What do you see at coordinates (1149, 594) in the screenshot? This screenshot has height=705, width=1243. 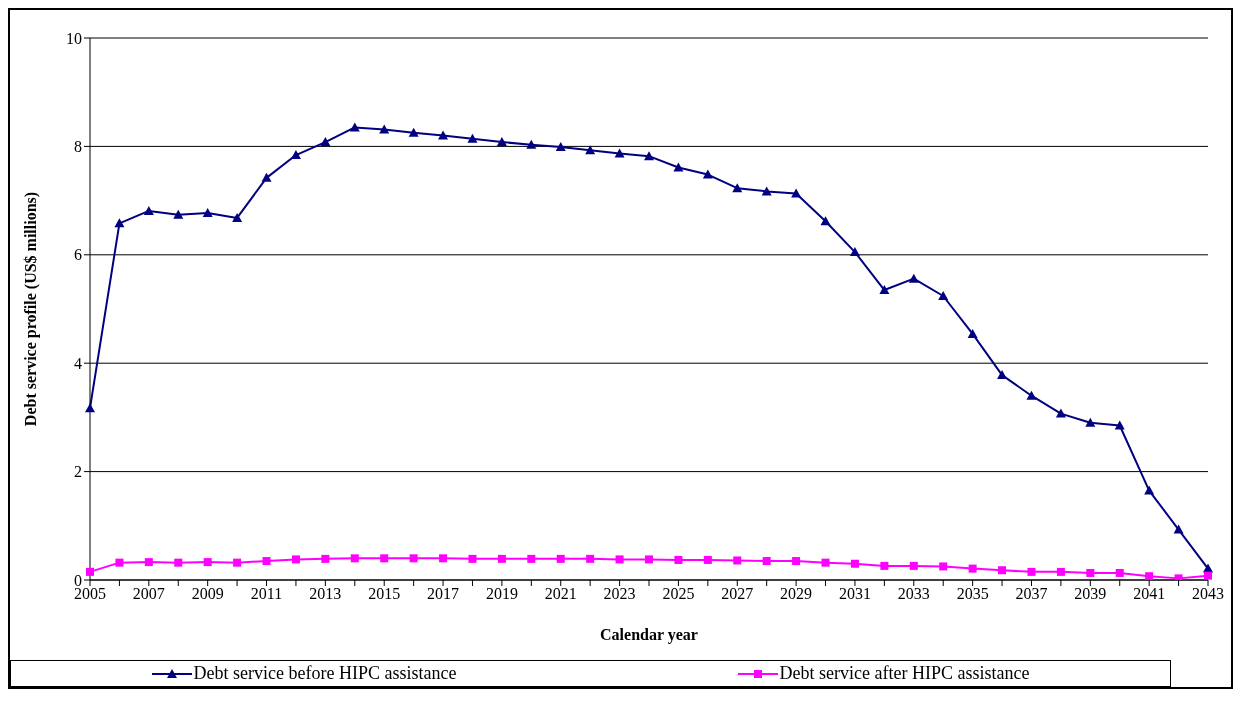 I see `x-tick-label: 2041` at bounding box center [1149, 594].